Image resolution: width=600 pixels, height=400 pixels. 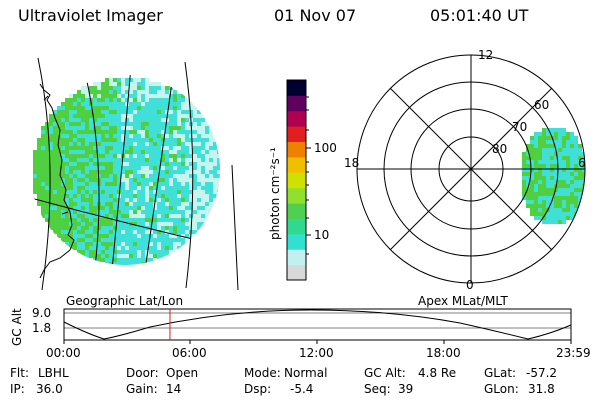 What do you see at coordinates (53, 373) in the screenshot?
I see `flt-value: LBHL` at bounding box center [53, 373].